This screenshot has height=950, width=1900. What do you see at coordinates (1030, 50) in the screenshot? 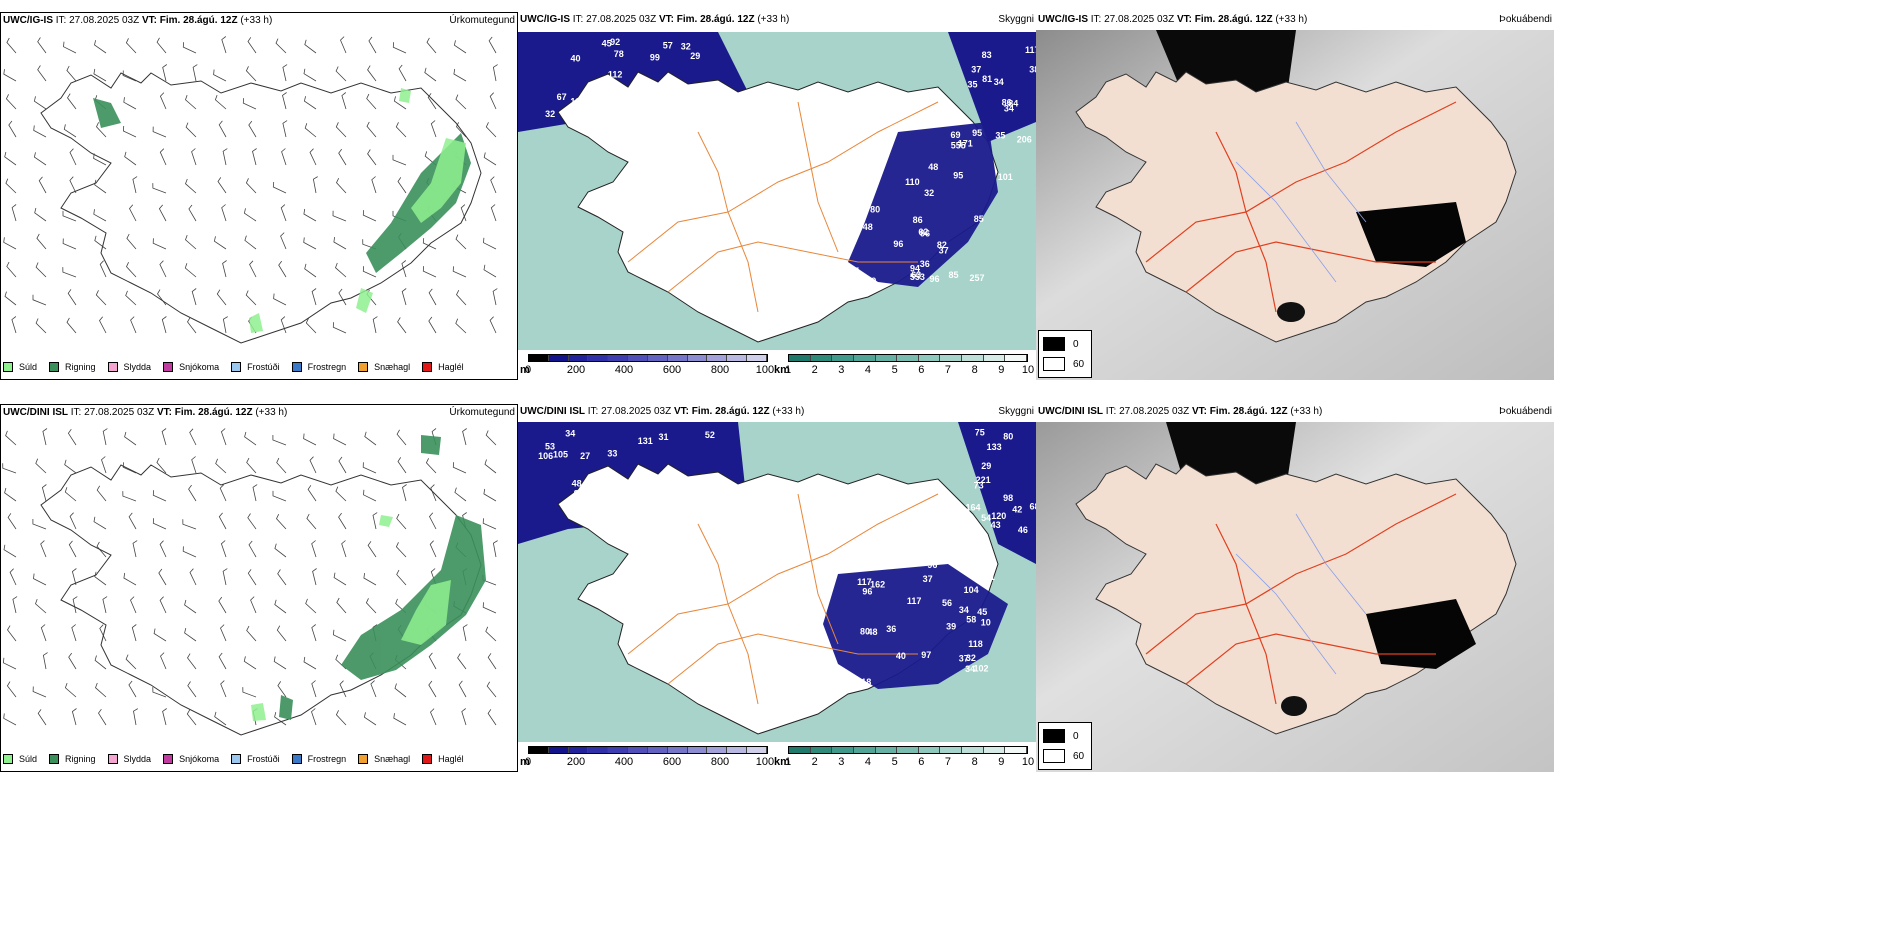
I see `visibility-value: 117` at bounding box center [1030, 50].